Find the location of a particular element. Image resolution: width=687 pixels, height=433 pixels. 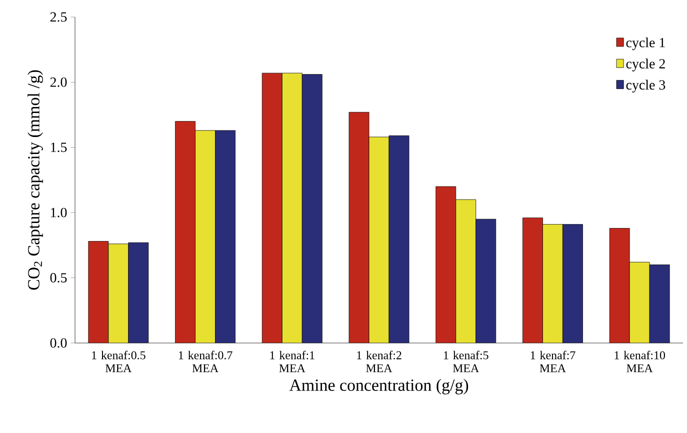

y-axis-title: CO$_{2}$ Capture capacity (mmol /g) is located at coordinates (35, 180).